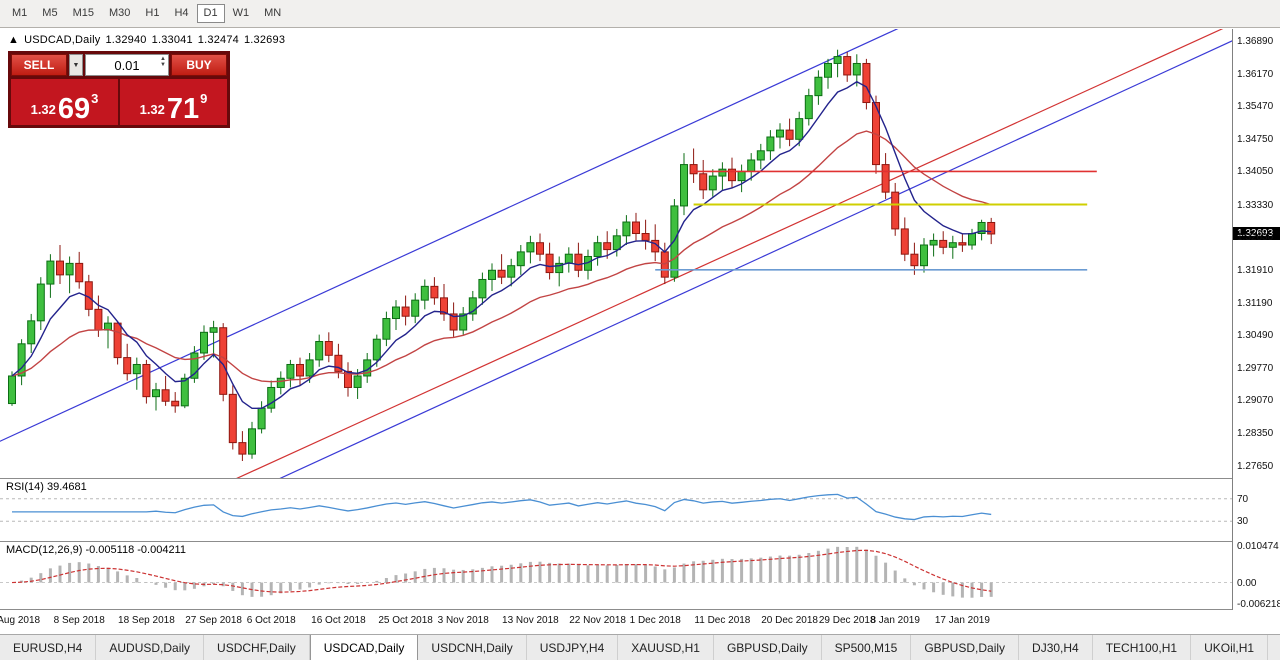 Image resolution: width=1280 pixels, height=660 pixels. Describe the element at coordinates (1255, 237) in the screenshot. I see `price-scale-label: 1.32630` at that location.